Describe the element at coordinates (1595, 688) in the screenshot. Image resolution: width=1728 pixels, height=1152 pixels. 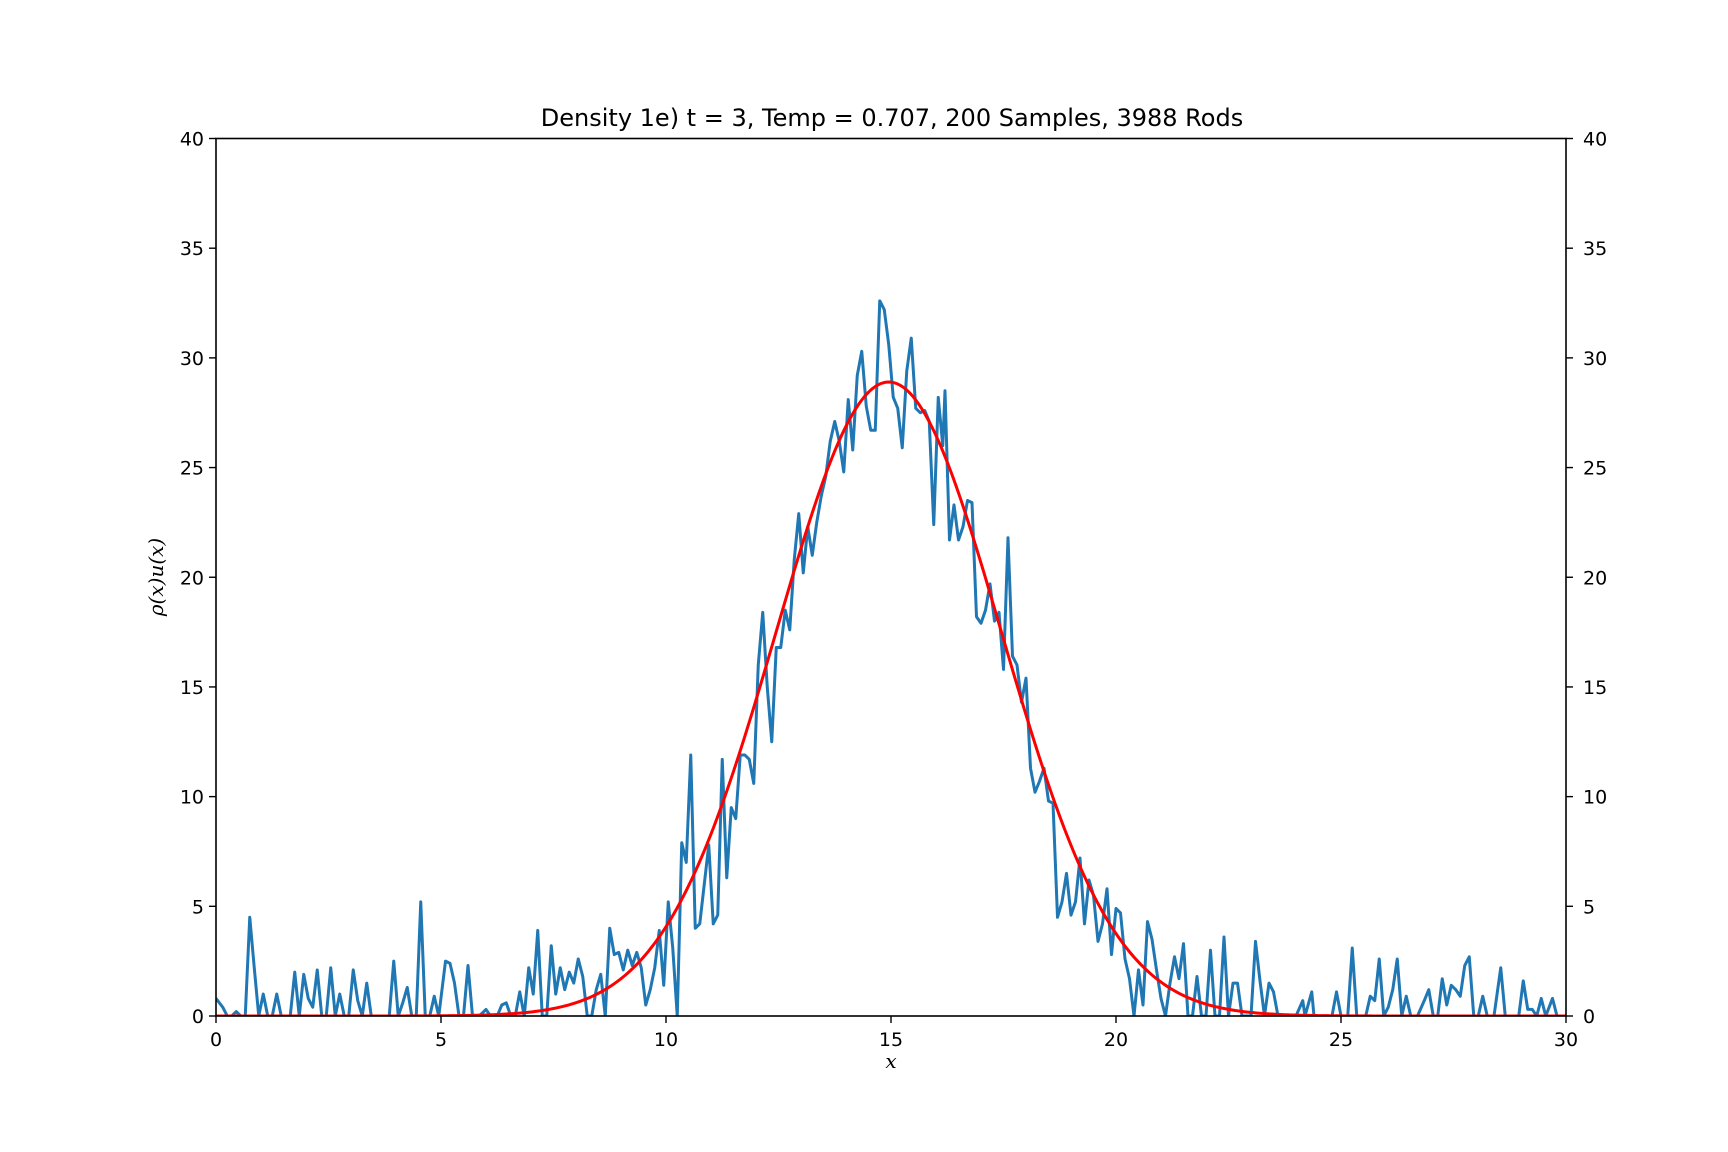
I see `y-tick-label-right: 15` at that location.